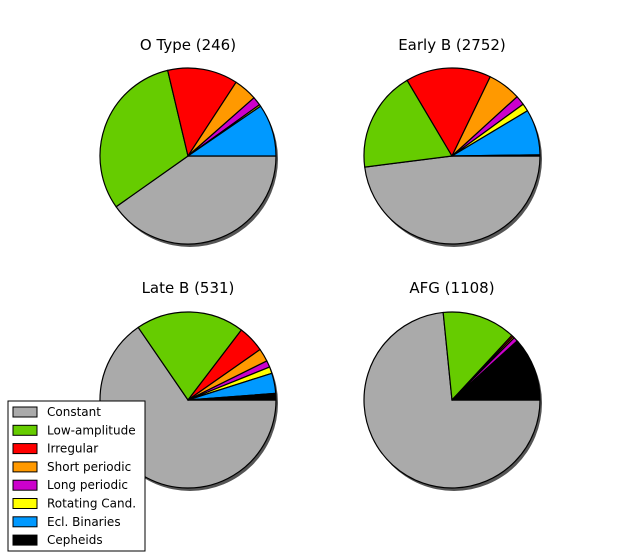 The image size is (623, 558). I want to click on pie-title-late-b: Late B (531), so click(188, 288).